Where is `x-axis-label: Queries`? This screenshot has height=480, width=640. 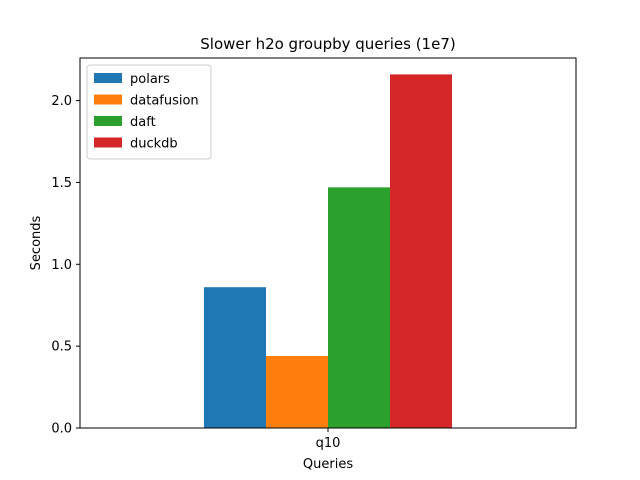 x-axis-label: Queries is located at coordinates (328, 464).